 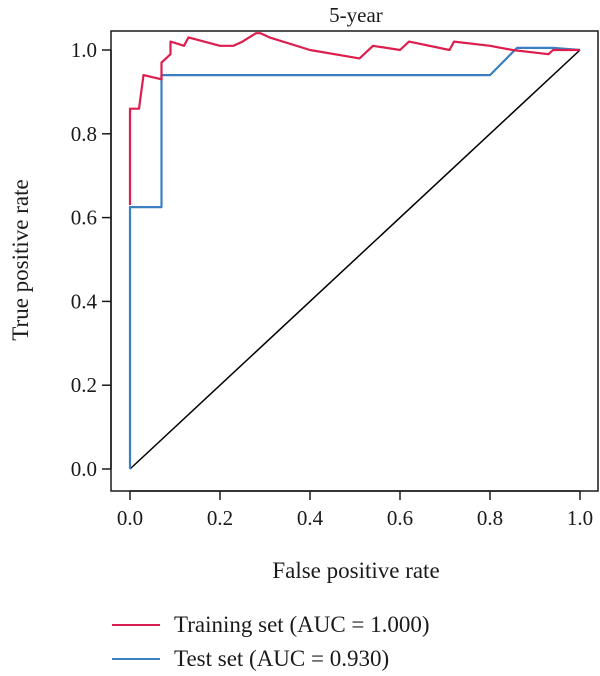 I want to click on legend-swatch-training, so click(x=136, y=625).